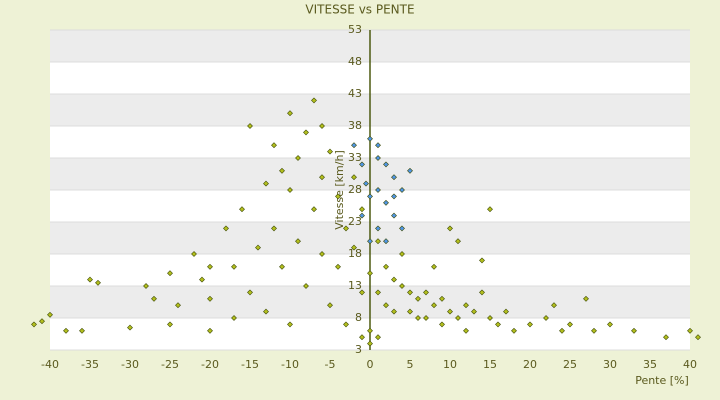 The image size is (720, 400). What do you see at coordinates (355, 157) in the screenshot?
I see `y-tick-label: 33` at bounding box center [355, 157].